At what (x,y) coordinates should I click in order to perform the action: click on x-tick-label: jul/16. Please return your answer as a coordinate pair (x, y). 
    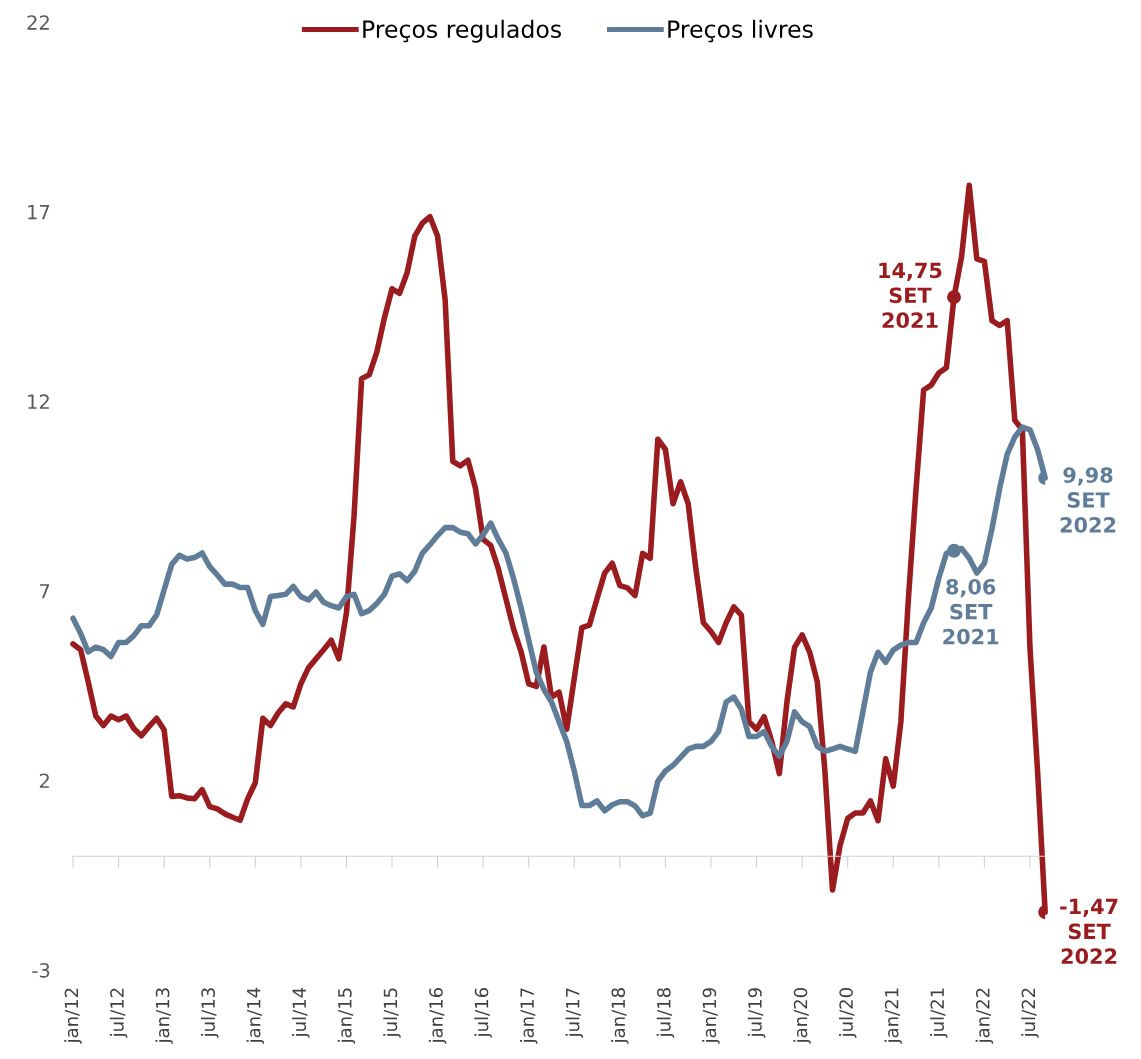
    Looking at the image, I should click on (483, 1013).